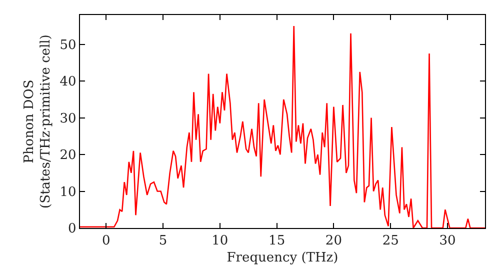 The image size is (500, 280). What do you see at coordinates (390, 241) in the screenshot?
I see `x-tick-label: 25` at bounding box center [390, 241].